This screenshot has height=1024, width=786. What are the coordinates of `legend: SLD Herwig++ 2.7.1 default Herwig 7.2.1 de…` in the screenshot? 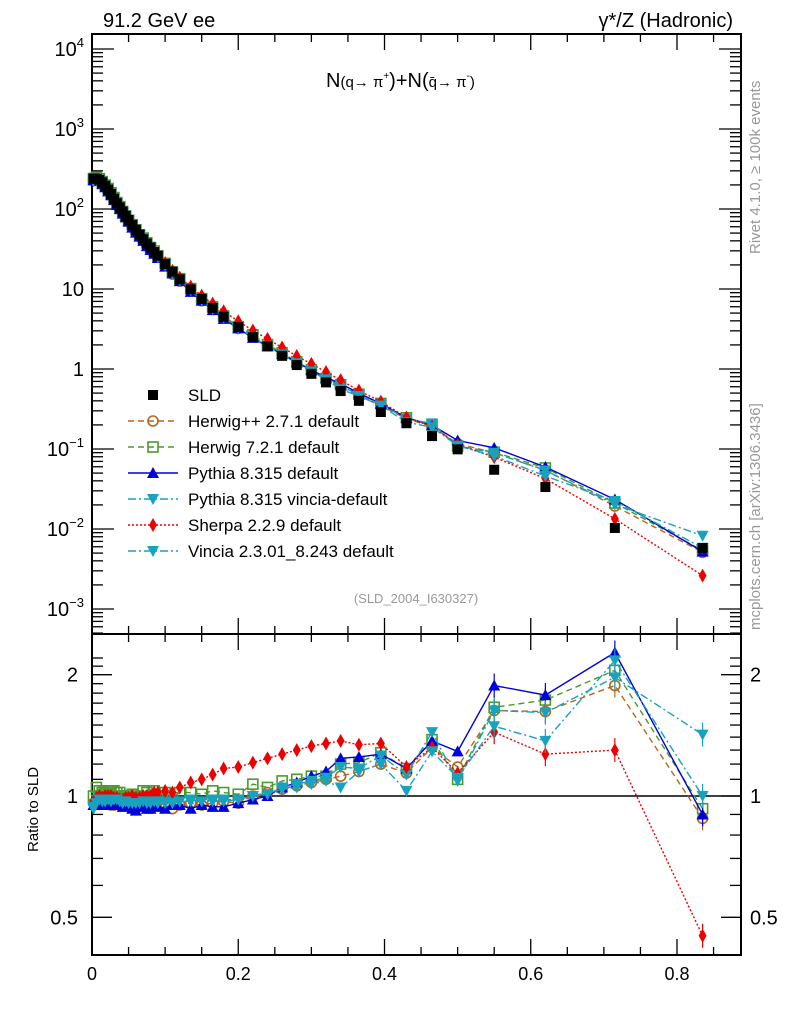 It's located at (261, 473).